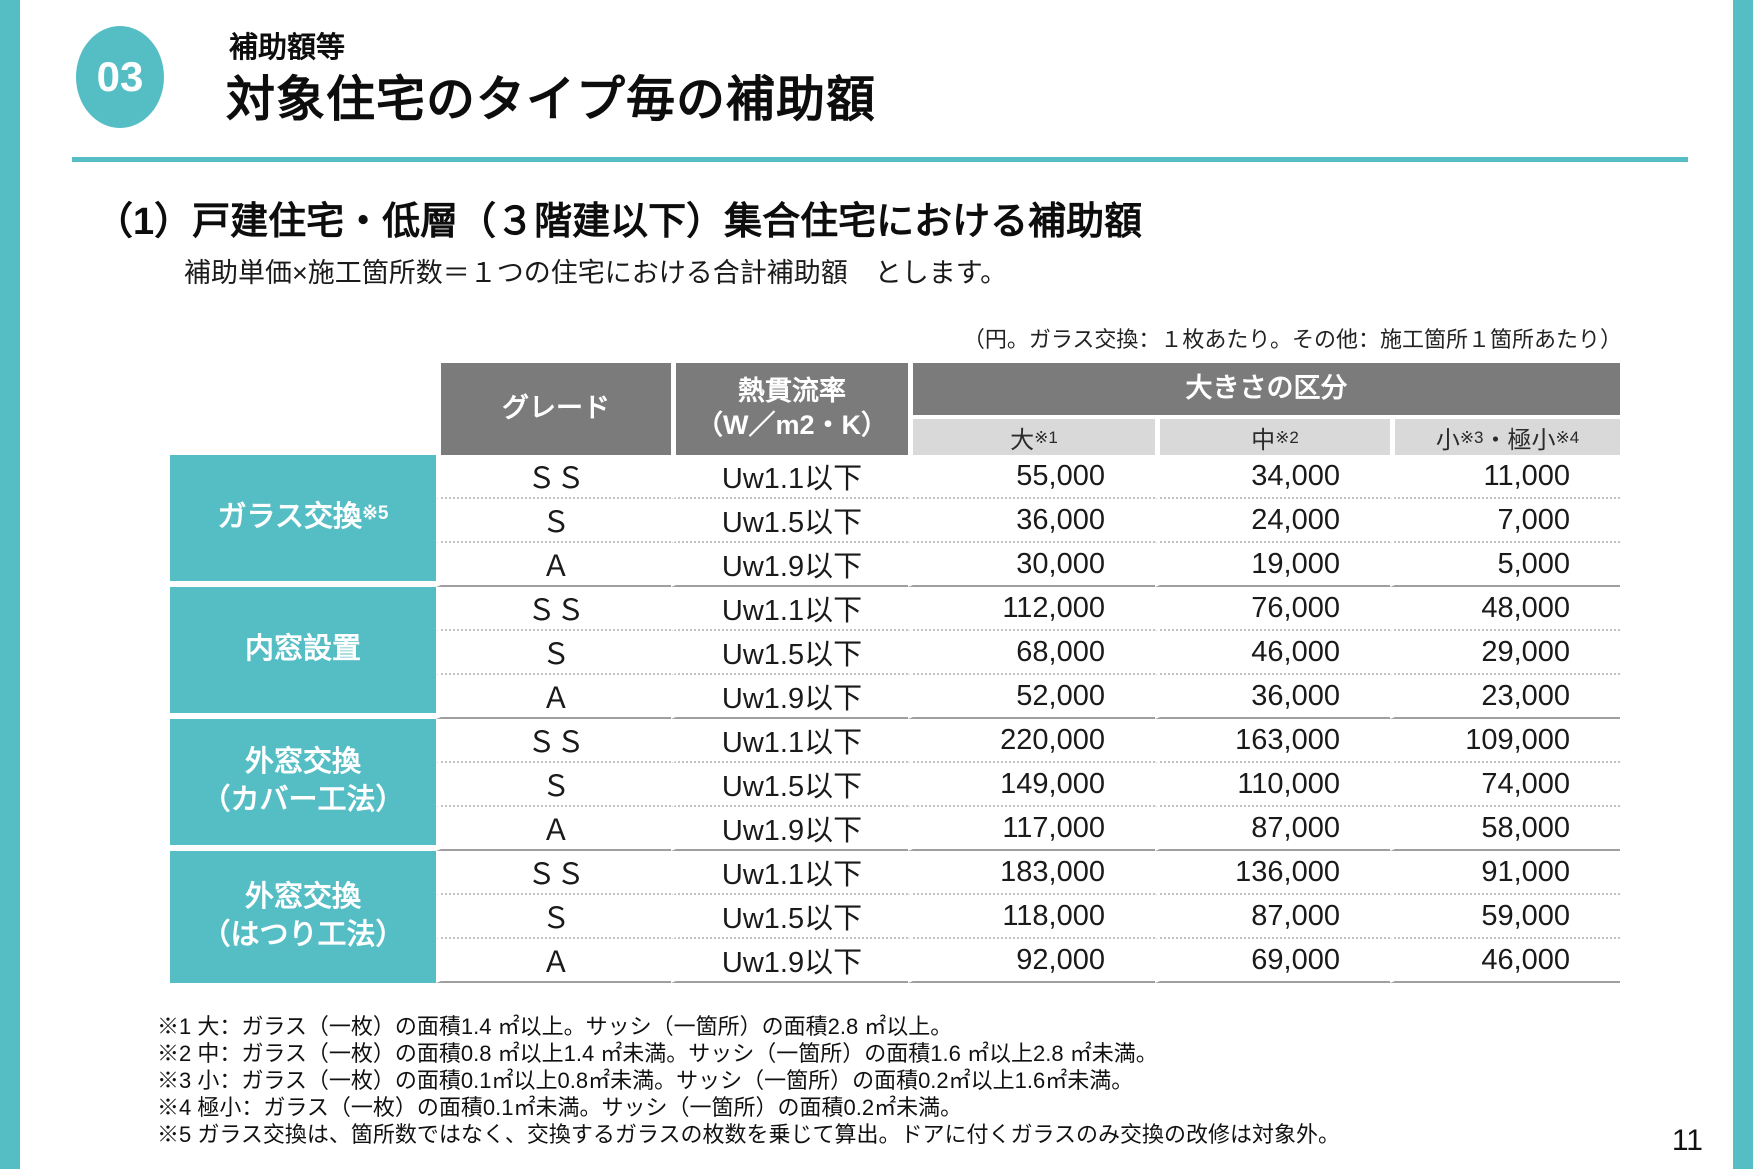 This screenshot has height=1169, width=1753. What do you see at coordinates (1031, 873) in the screenshot?
I see `price-large-cell: 183,000` at bounding box center [1031, 873].